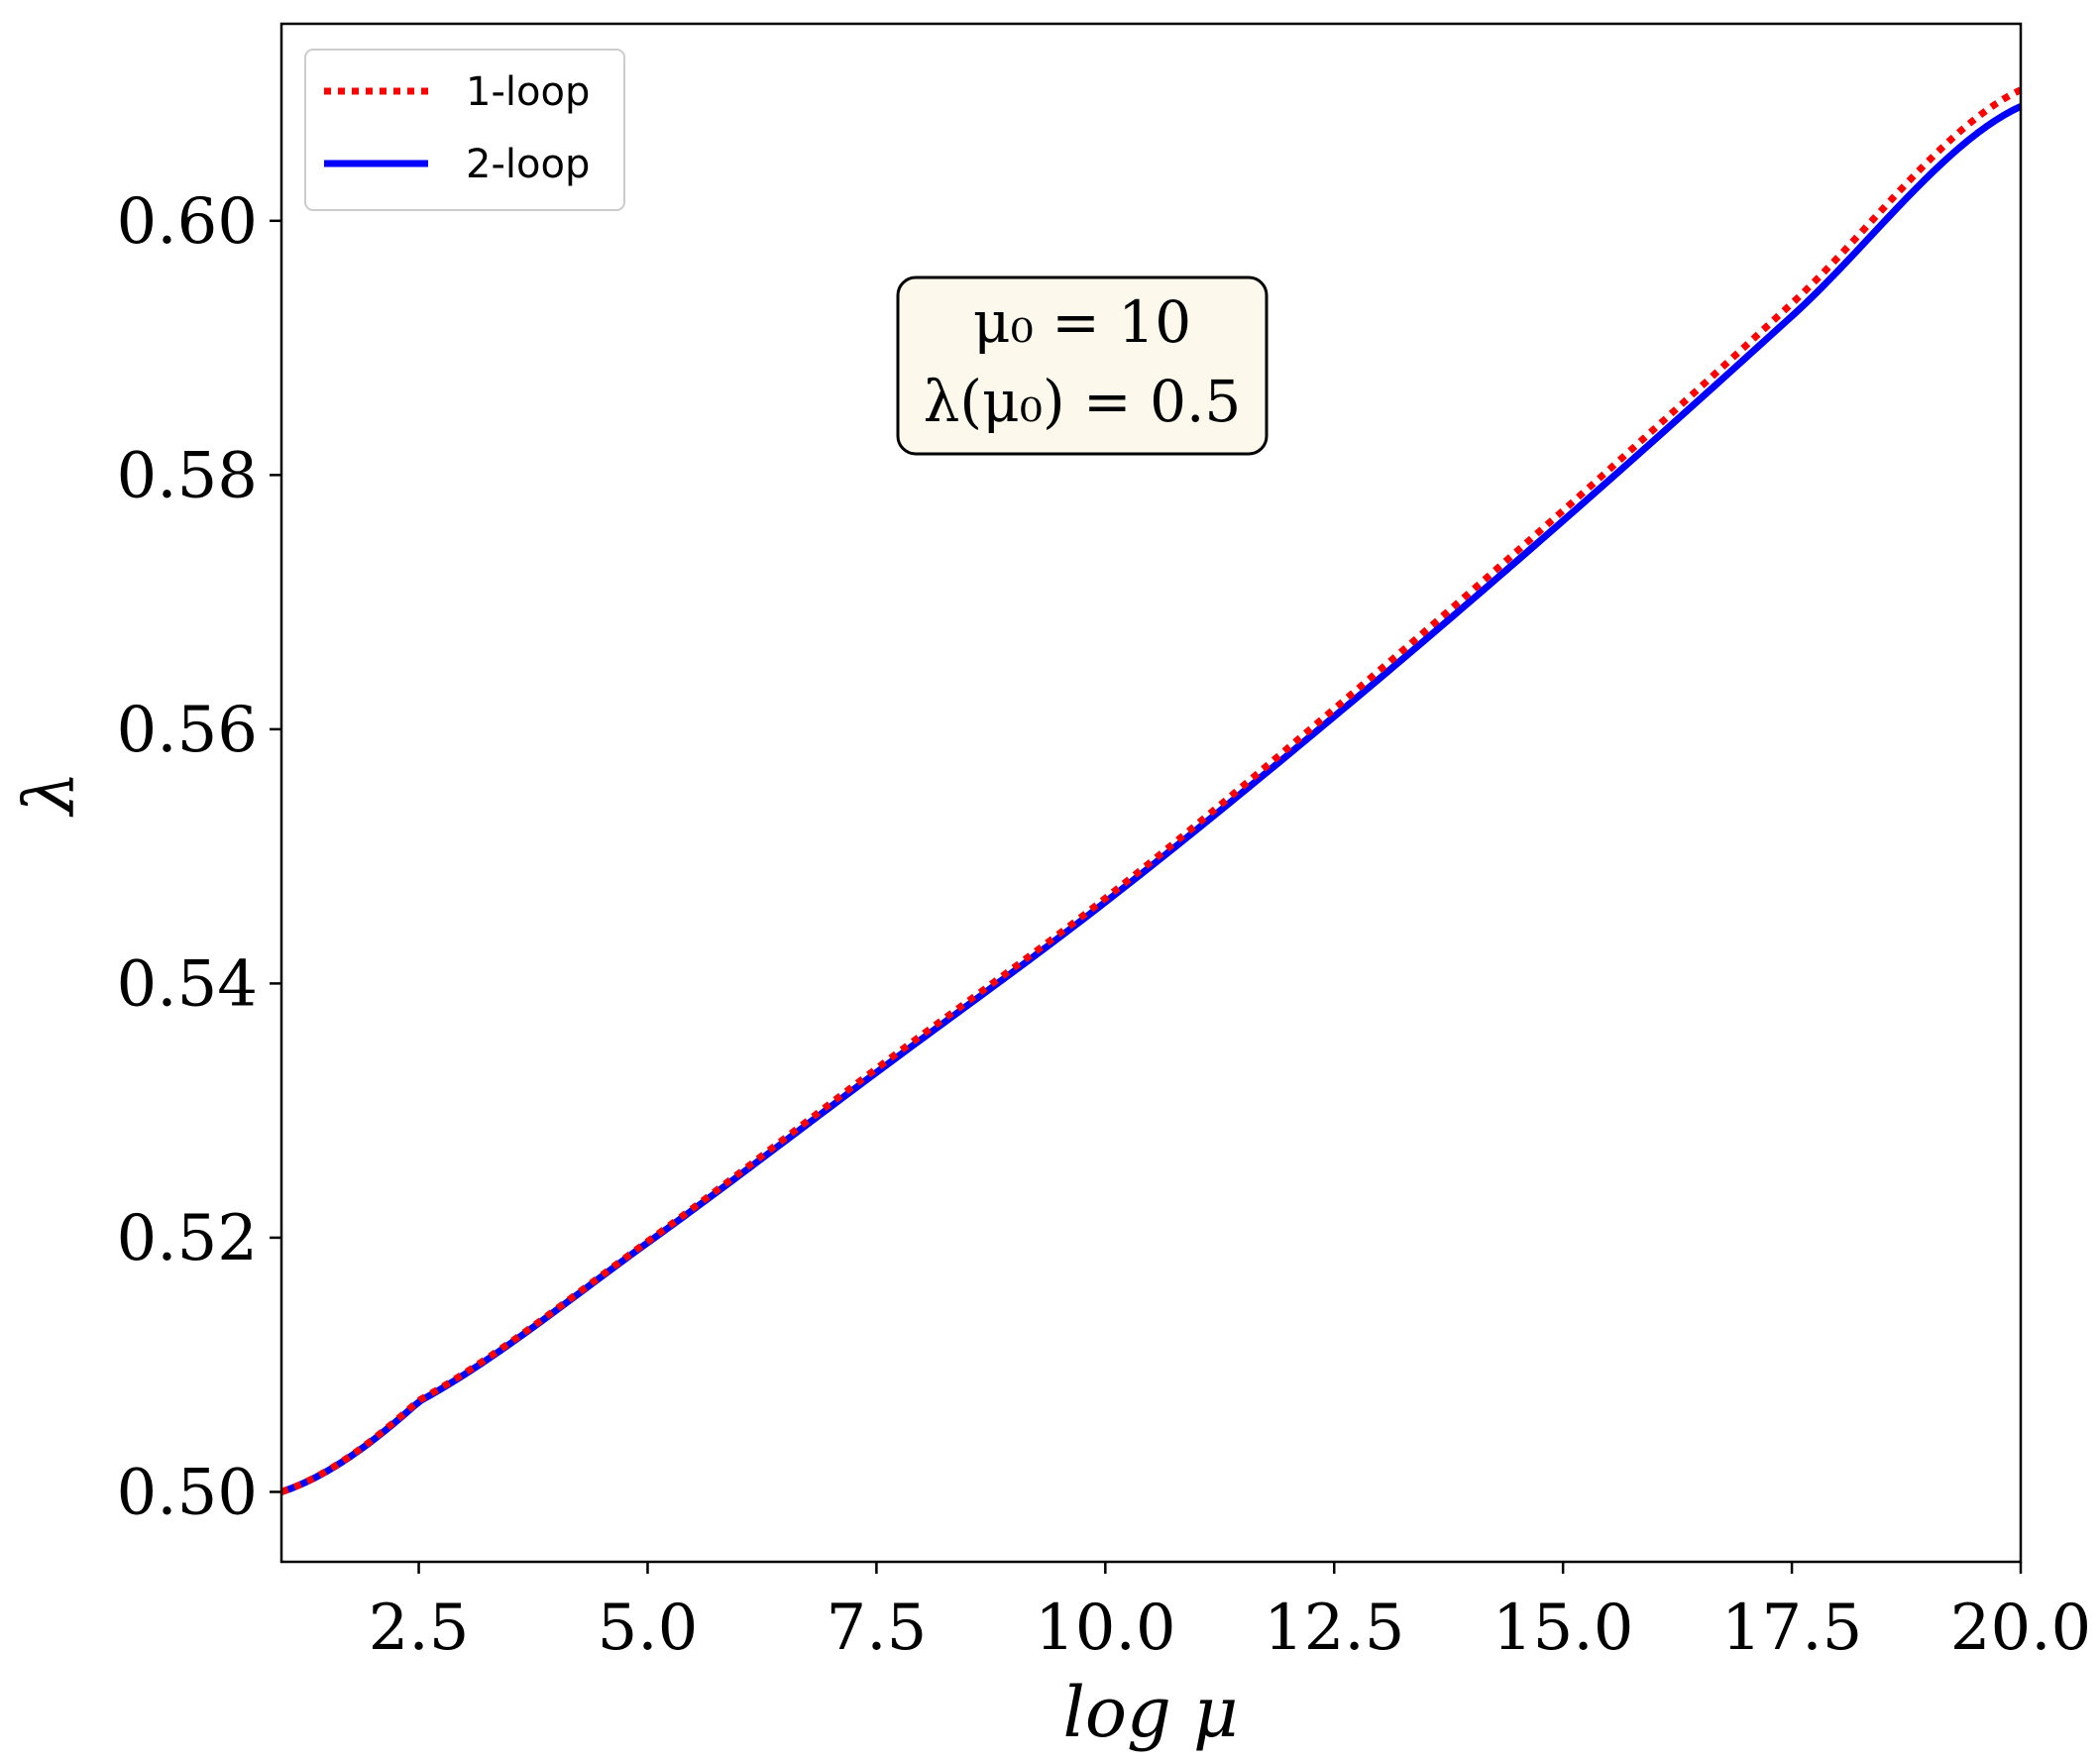 This screenshot has height=1762, width=2100. I want to click on legend-label-2-loop: 2-loop, so click(528, 165).